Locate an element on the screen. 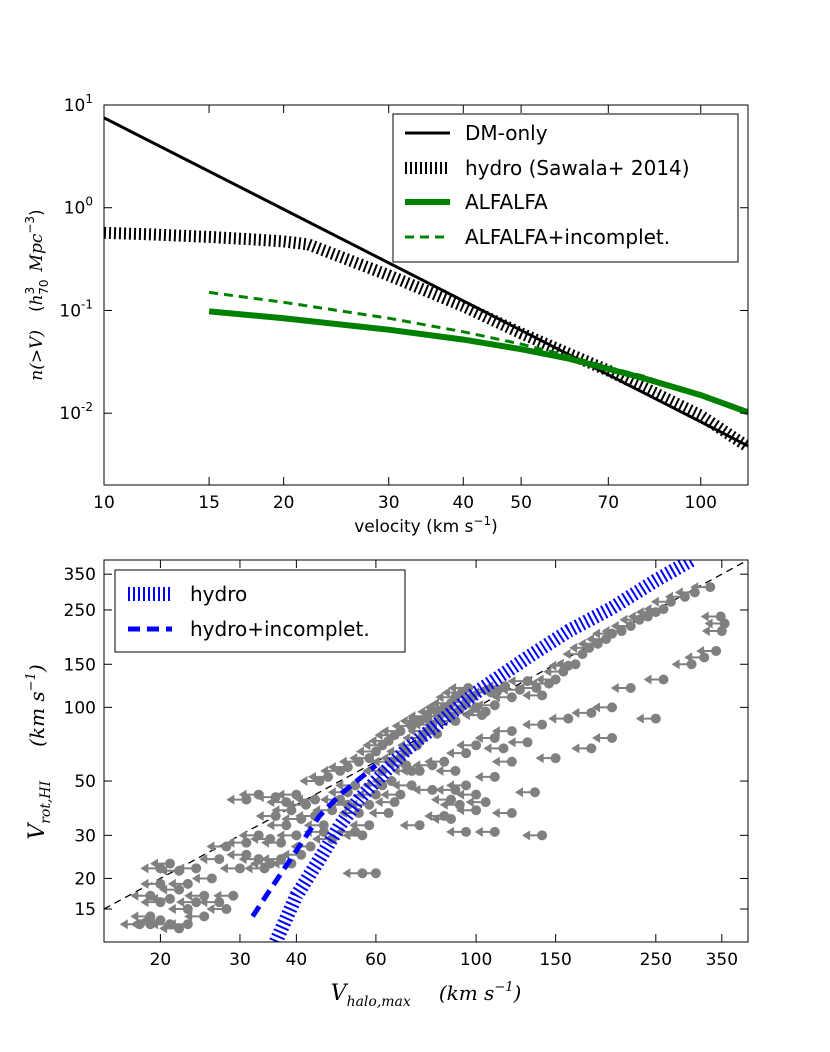  top-y-axis-title: n(>V)(h370Mpc−3) is located at coordinates (37, 294).